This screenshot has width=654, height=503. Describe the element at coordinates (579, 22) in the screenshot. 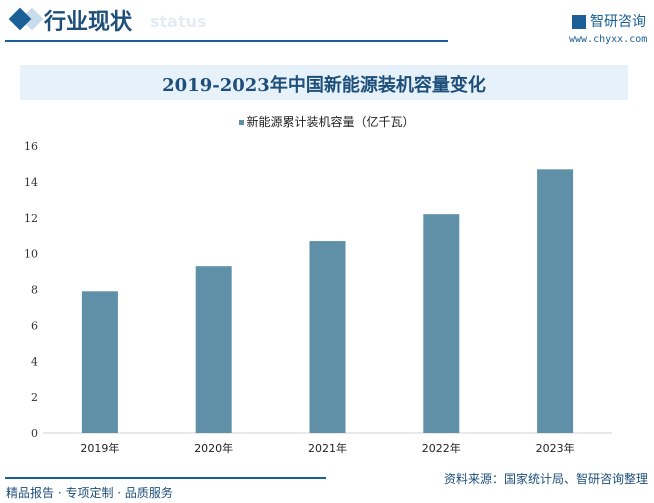

I see `brand-logo-icon` at that location.